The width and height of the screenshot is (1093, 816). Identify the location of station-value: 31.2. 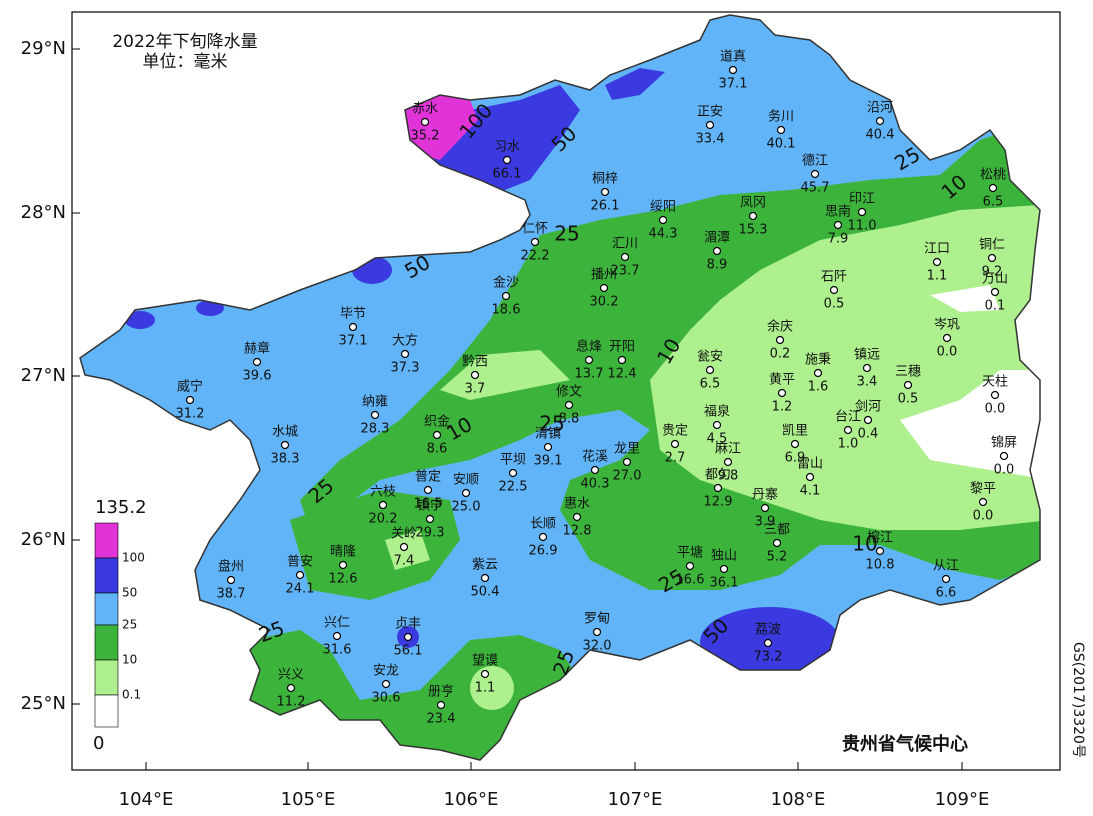
(190, 414).